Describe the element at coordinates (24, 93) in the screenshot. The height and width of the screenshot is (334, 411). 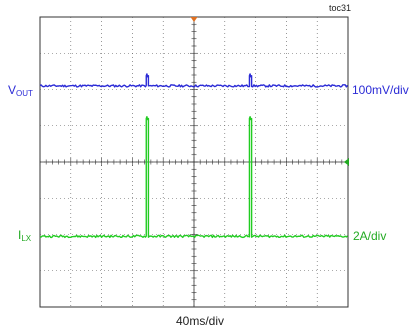
I see `vout-label-sub: OUT` at that location.